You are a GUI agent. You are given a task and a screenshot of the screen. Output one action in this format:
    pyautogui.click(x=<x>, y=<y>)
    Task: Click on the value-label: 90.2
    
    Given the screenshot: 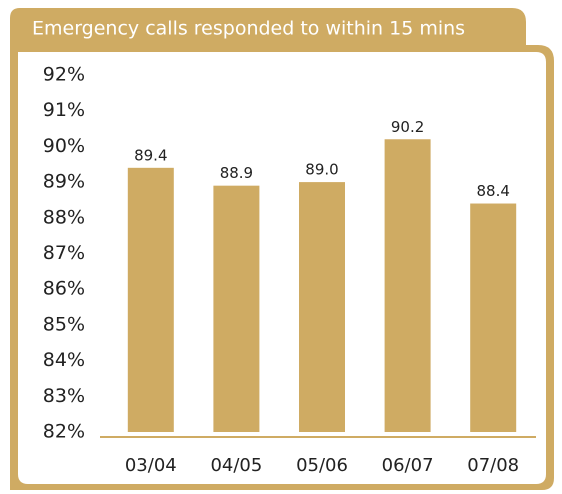 What is the action you would take?
    pyautogui.click(x=407, y=127)
    